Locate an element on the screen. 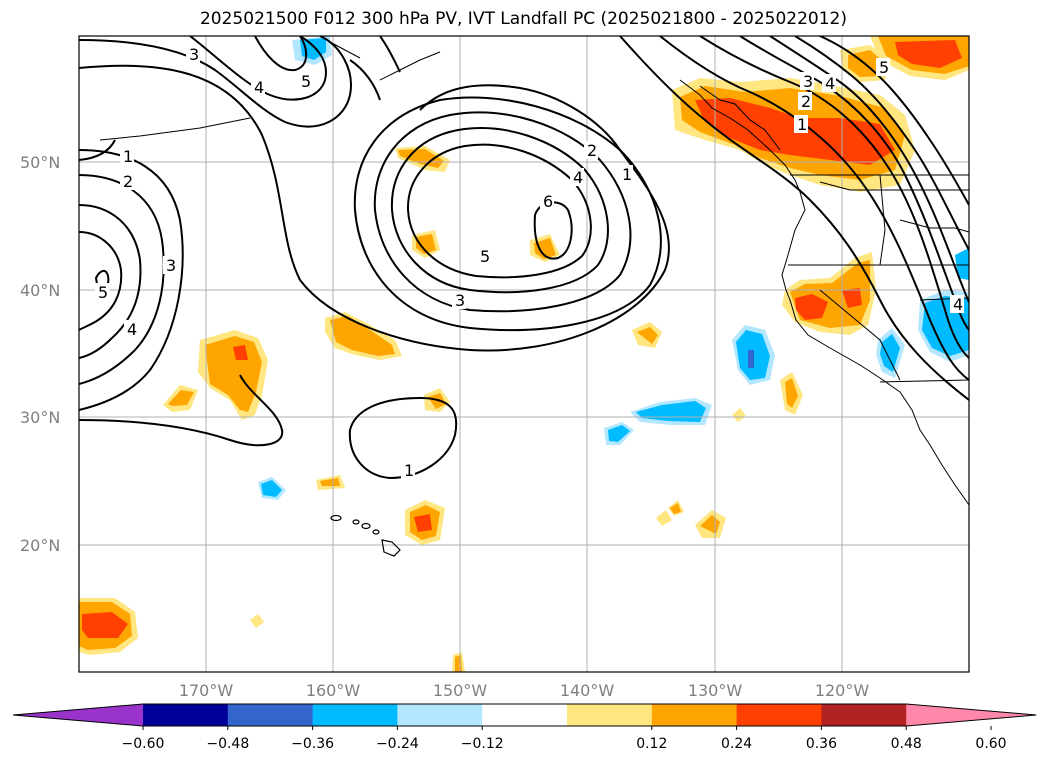  contour-label-5d: 5 is located at coordinates (884, 67).